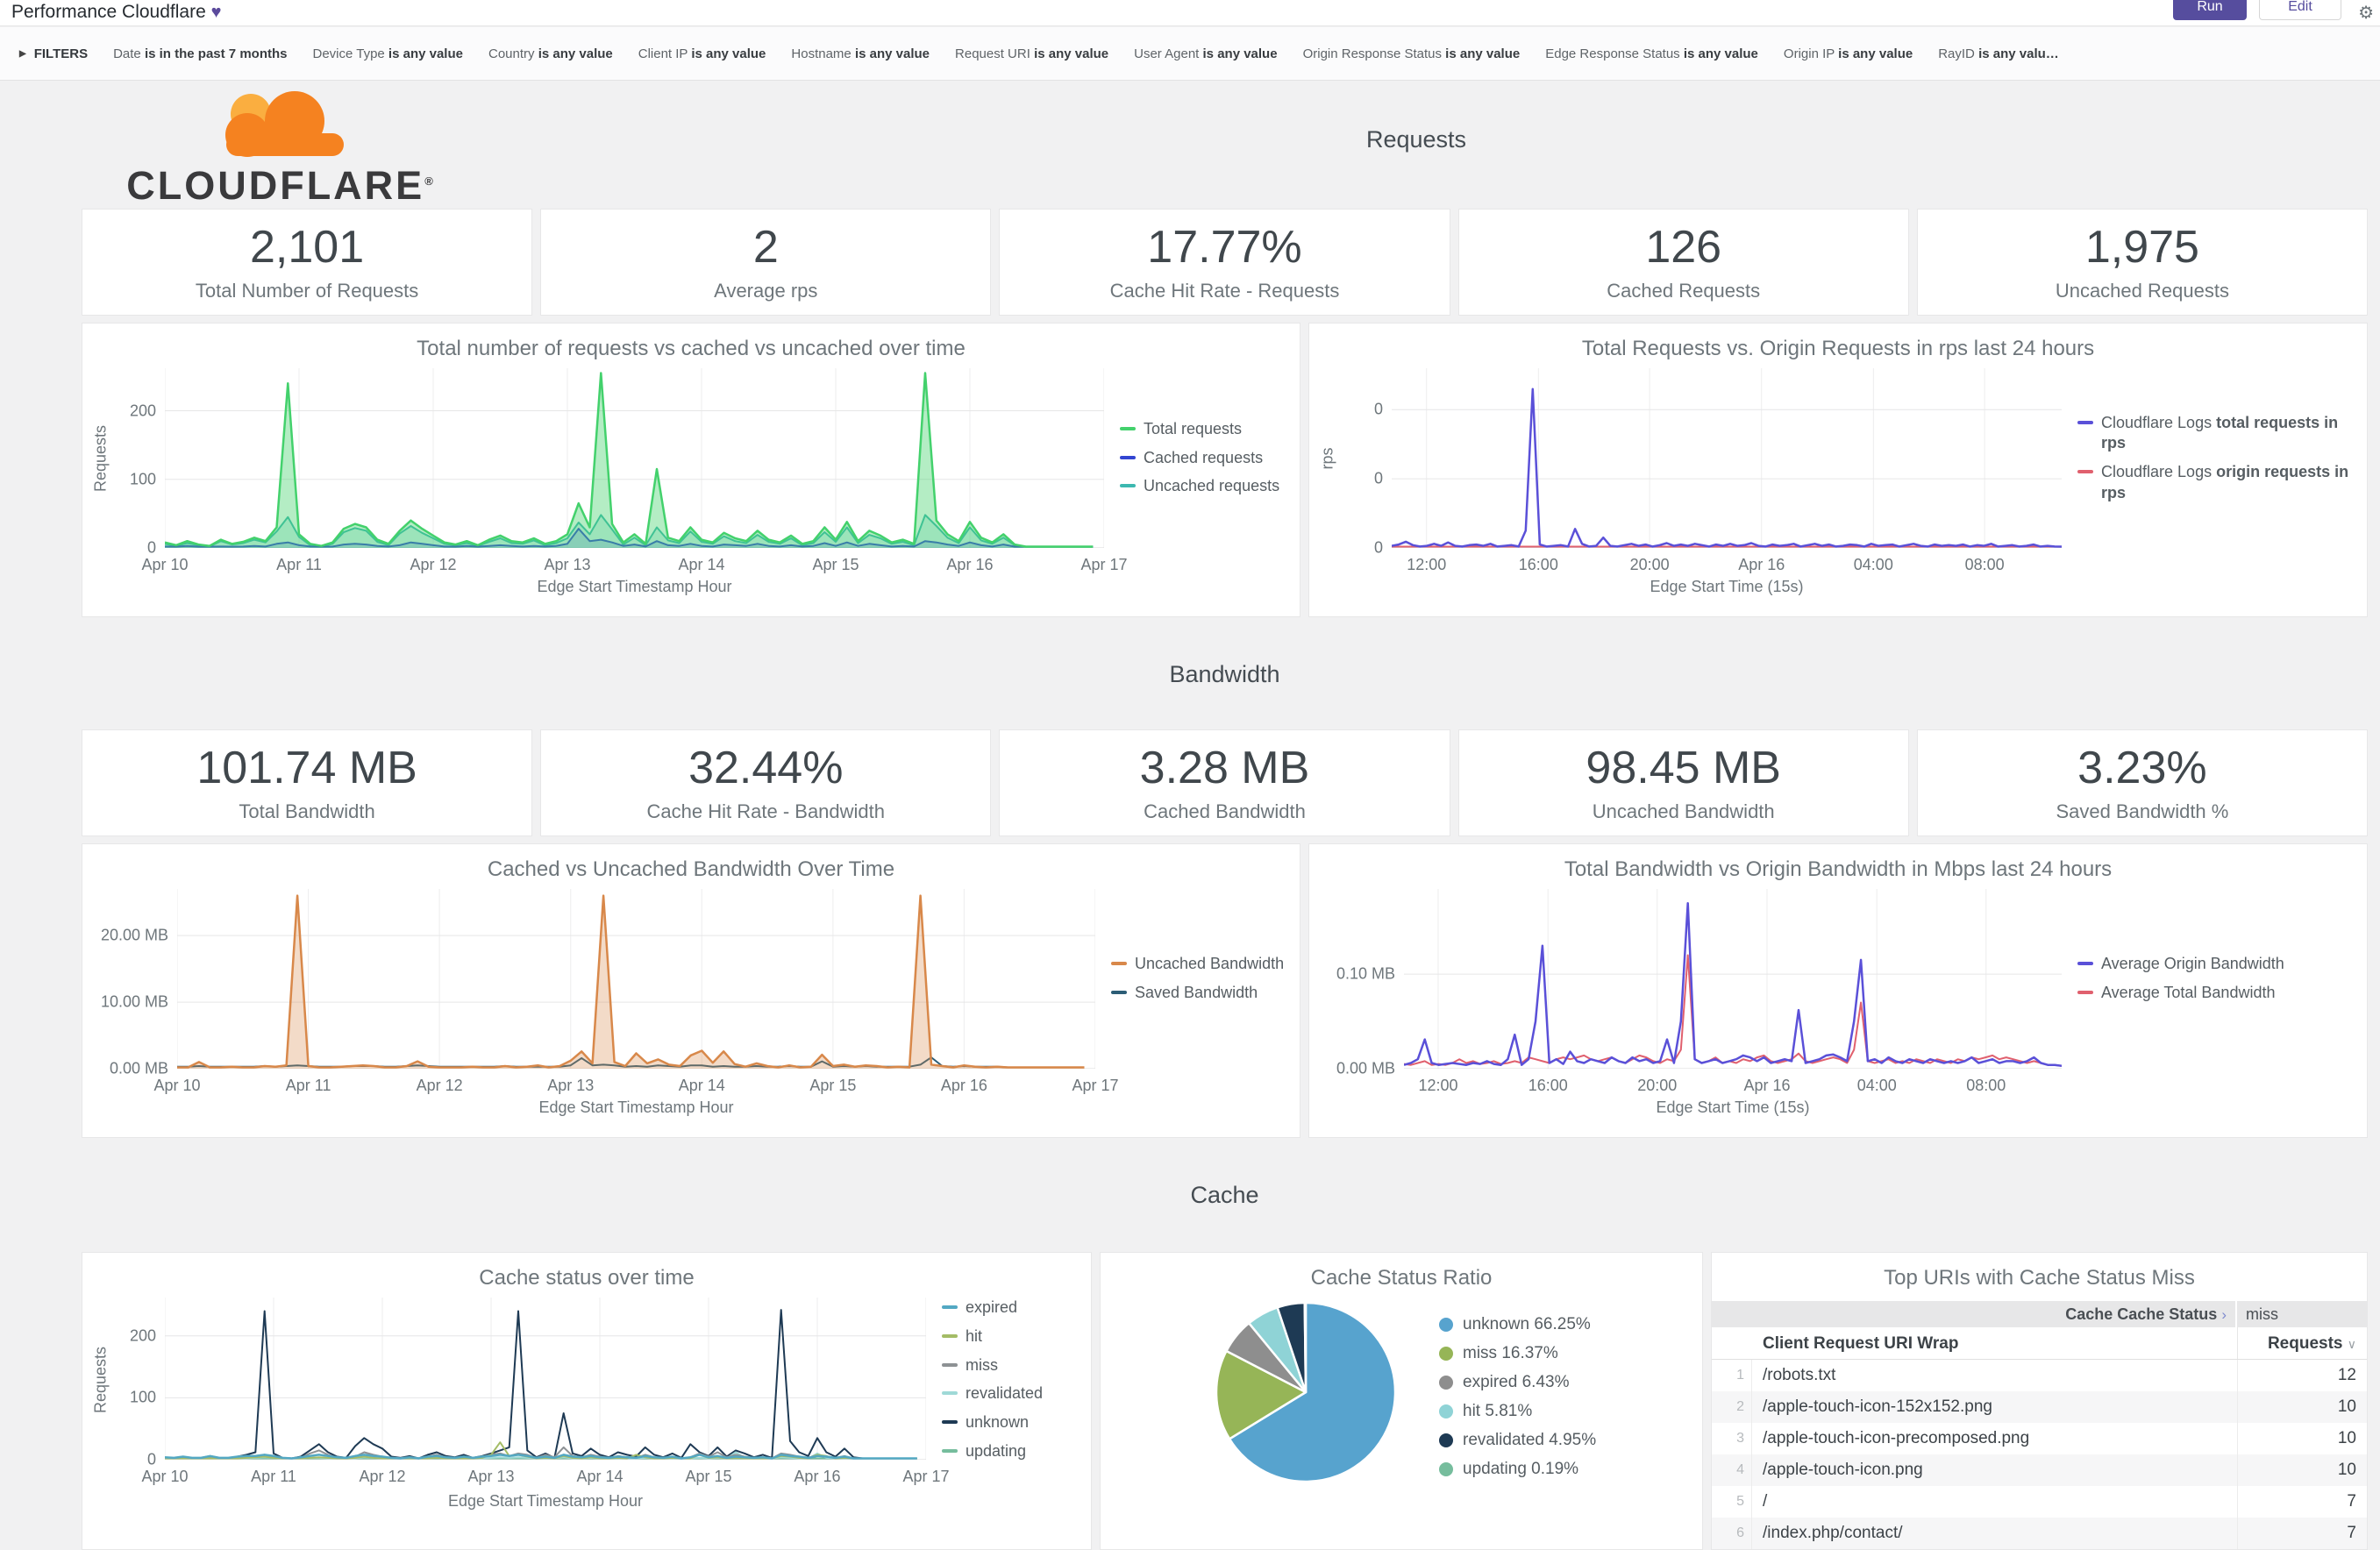  Describe the element at coordinates (1013, 1336) in the screenshot. I see `legend-item: hit` at that location.